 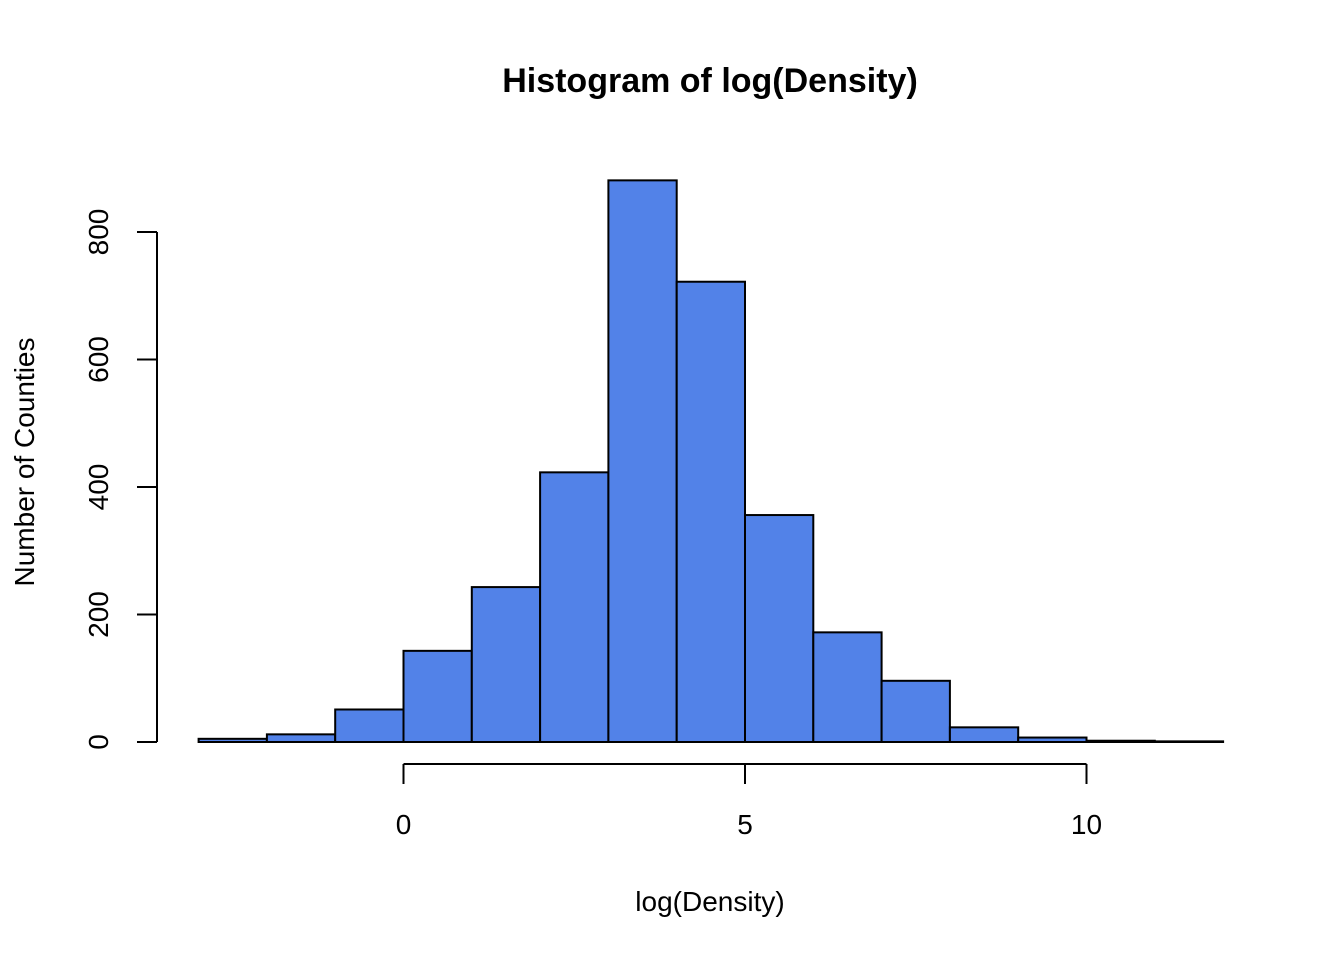 What do you see at coordinates (98, 614) in the screenshot?
I see `y-tick-label: 200` at bounding box center [98, 614].